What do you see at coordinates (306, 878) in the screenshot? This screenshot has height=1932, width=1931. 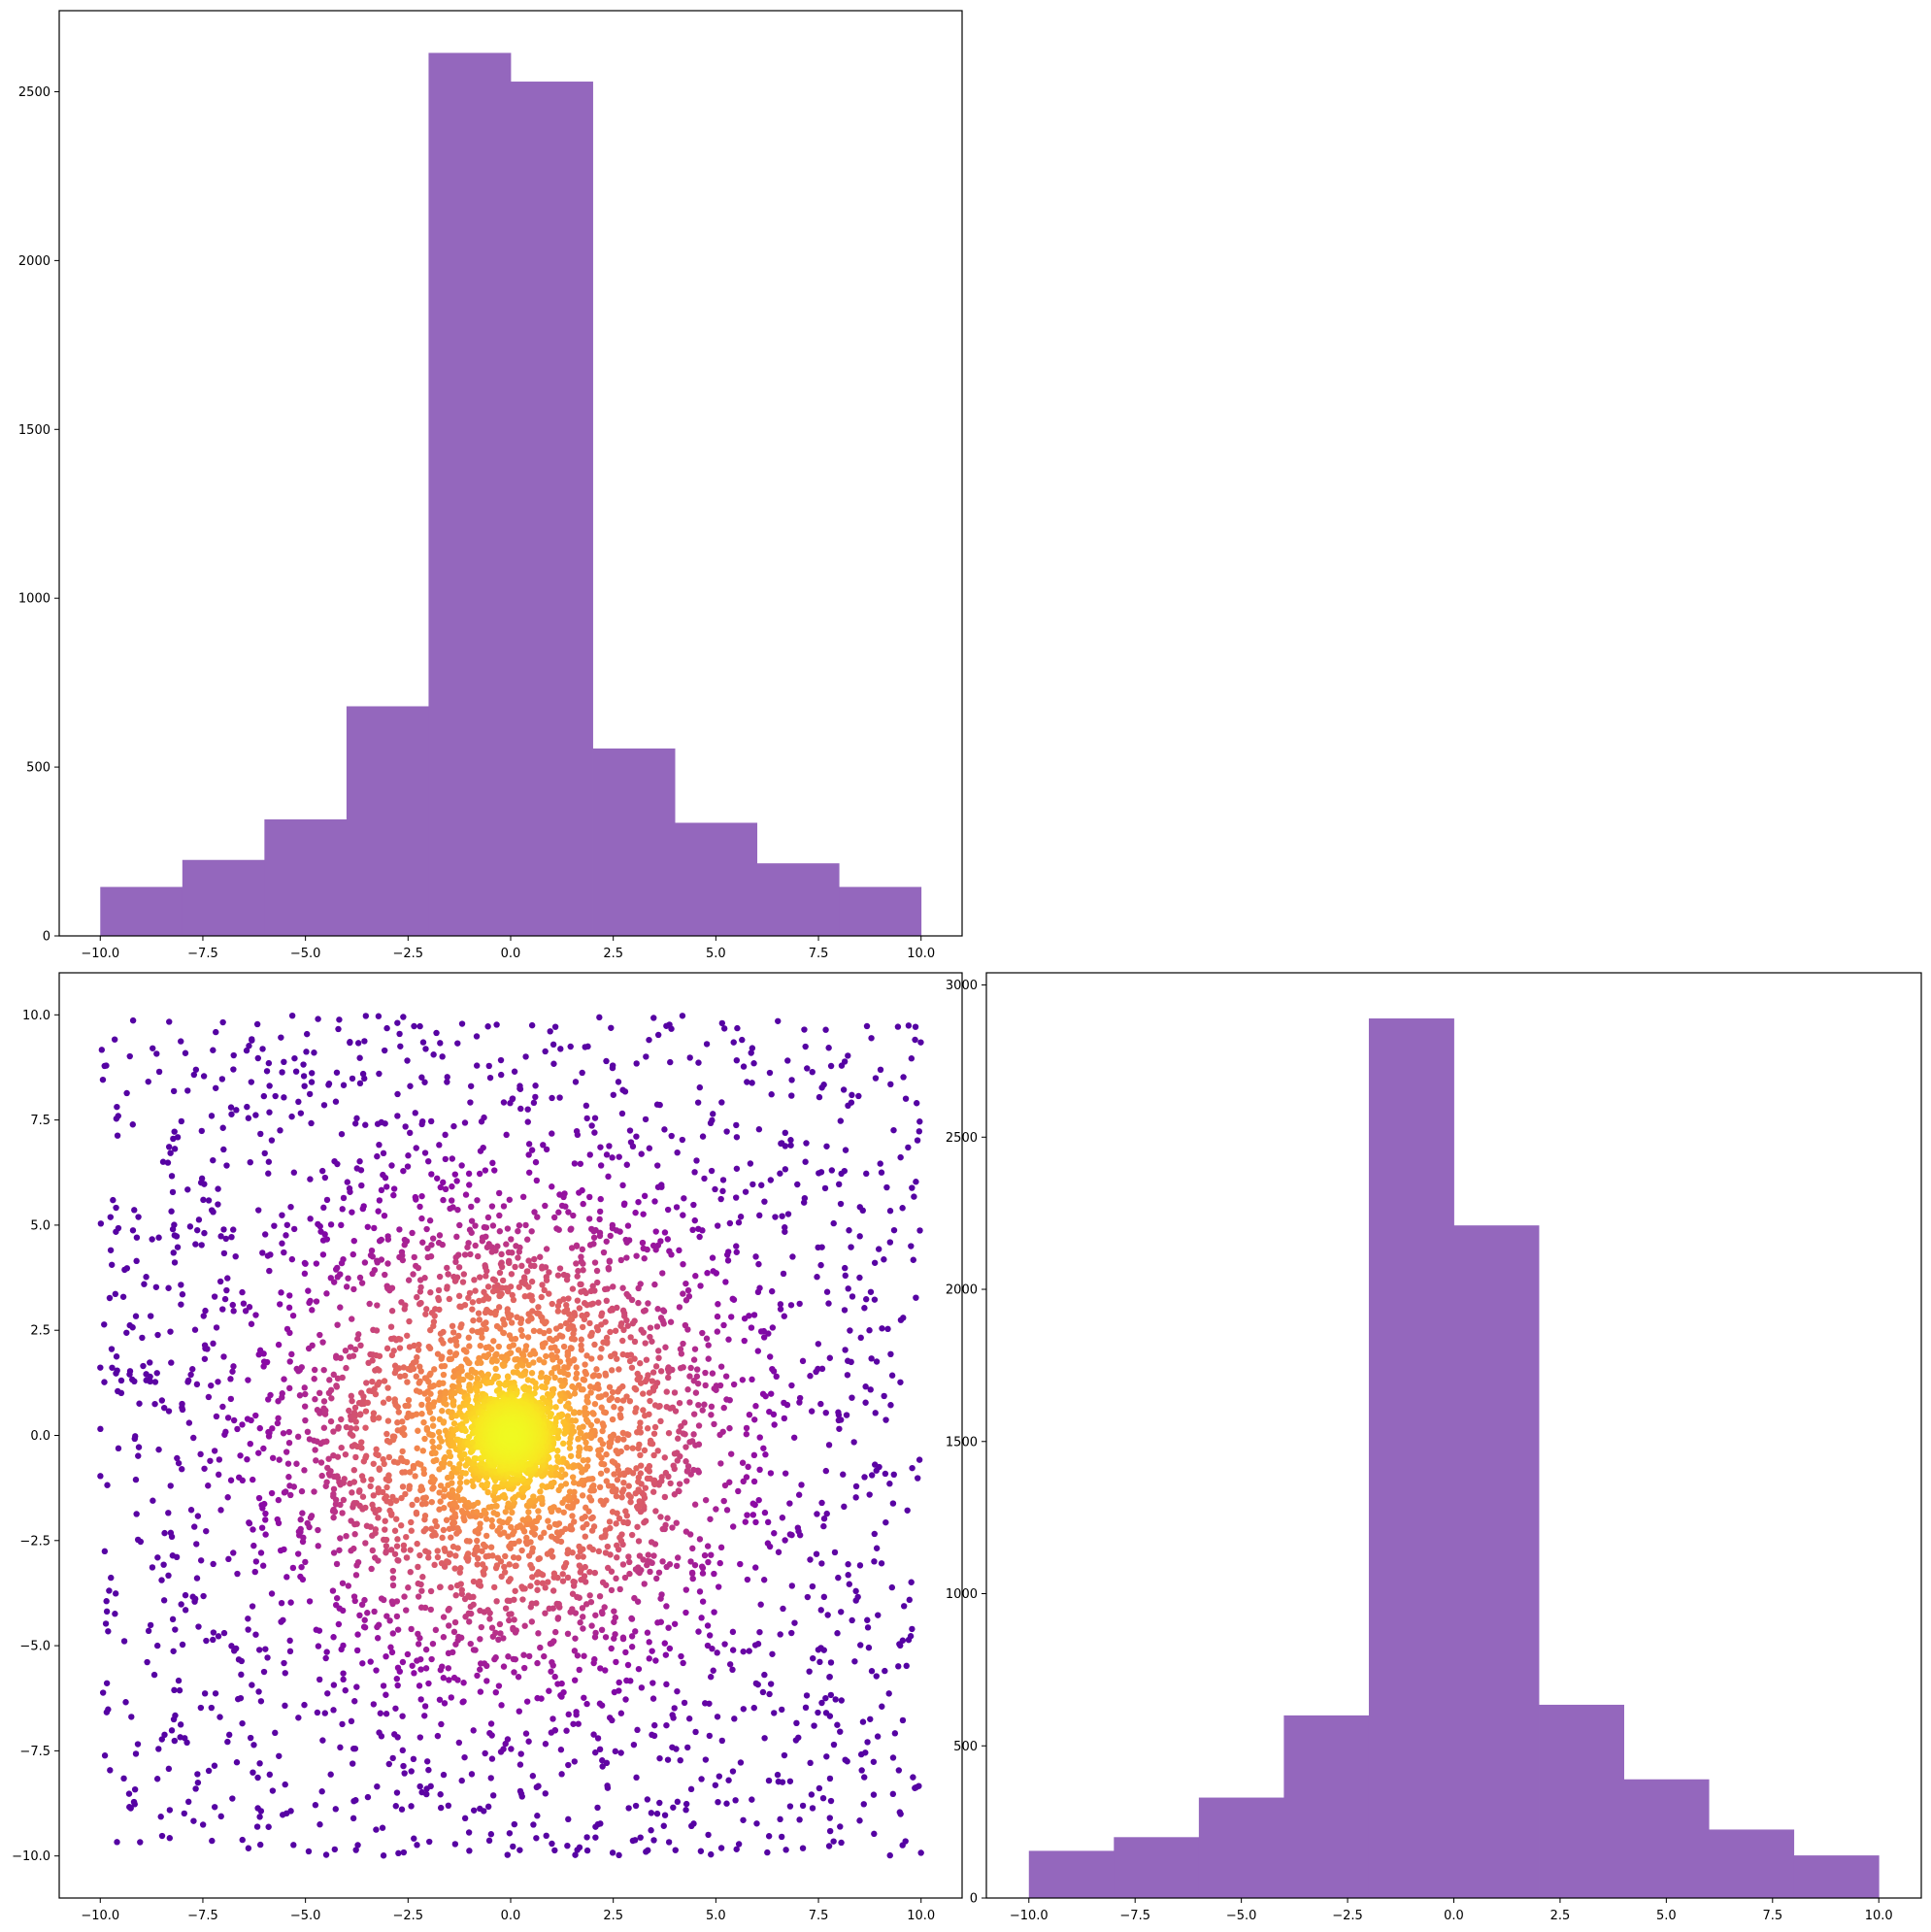 I see `top-hist-bar` at bounding box center [306, 878].